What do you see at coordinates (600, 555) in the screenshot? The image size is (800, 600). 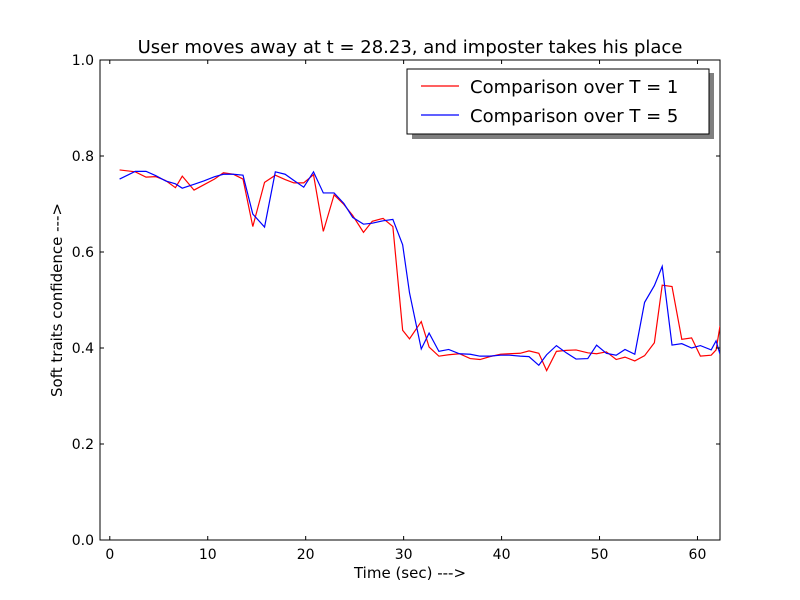 I see `x-tick-label: 50` at bounding box center [600, 555].